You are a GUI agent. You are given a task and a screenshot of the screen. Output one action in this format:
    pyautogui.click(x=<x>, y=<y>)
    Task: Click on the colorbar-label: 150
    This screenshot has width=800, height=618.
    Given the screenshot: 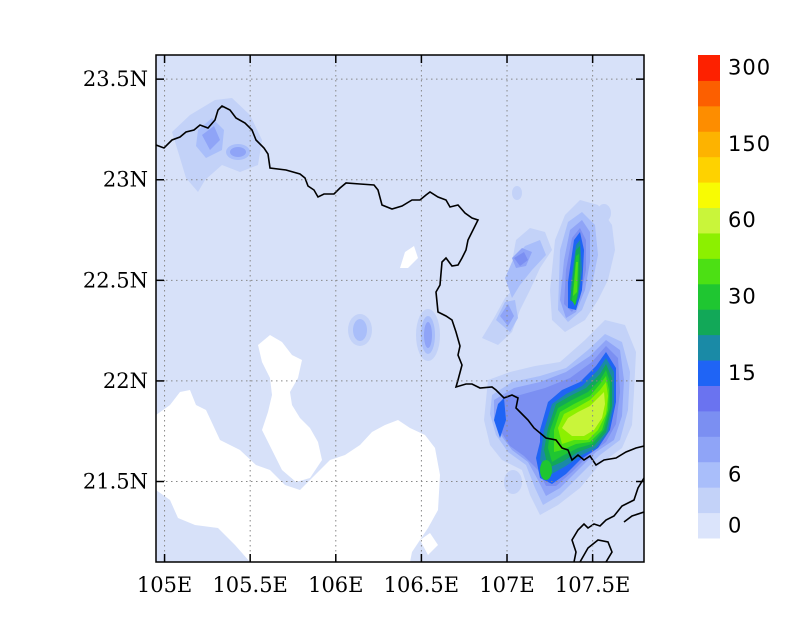 What is the action you would take?
    pyautogui.click(x=749, y=144)
    